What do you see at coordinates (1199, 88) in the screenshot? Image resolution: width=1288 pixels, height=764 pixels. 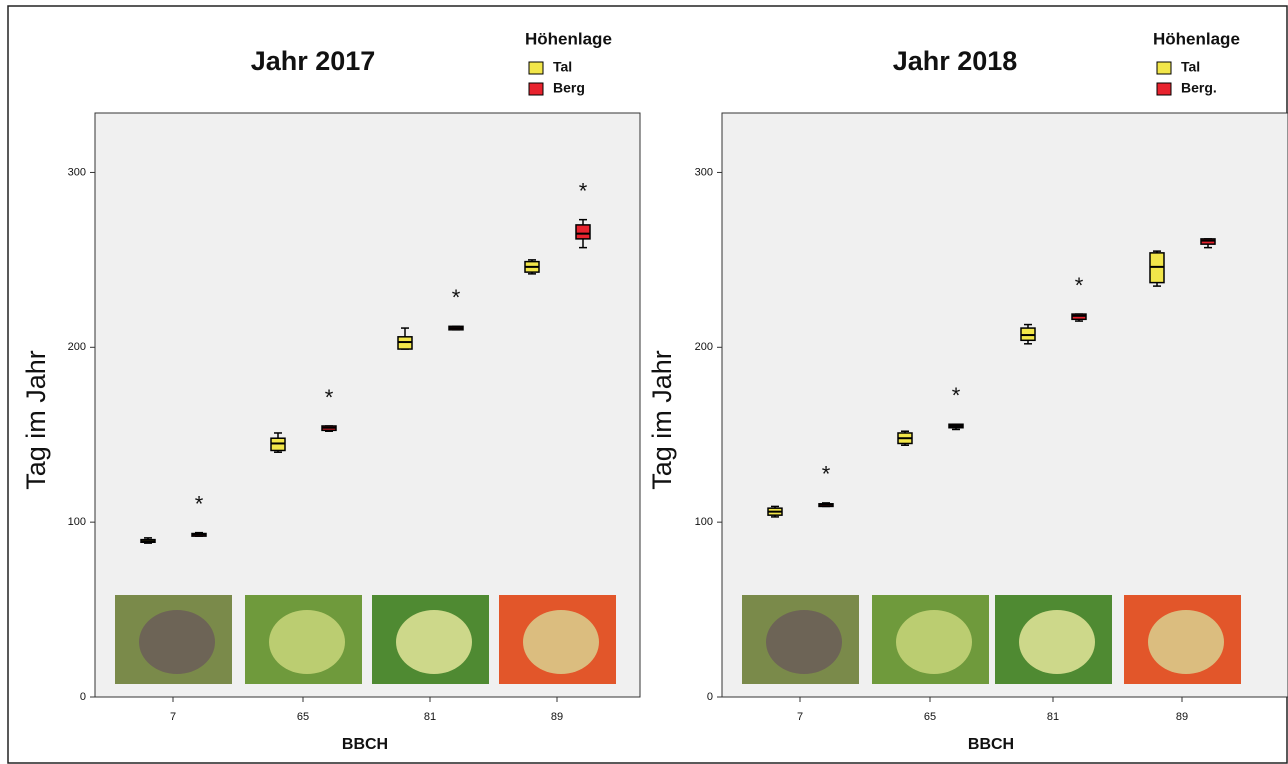 I see `legend-label: Berg.` at bounding box center [1199, 88].